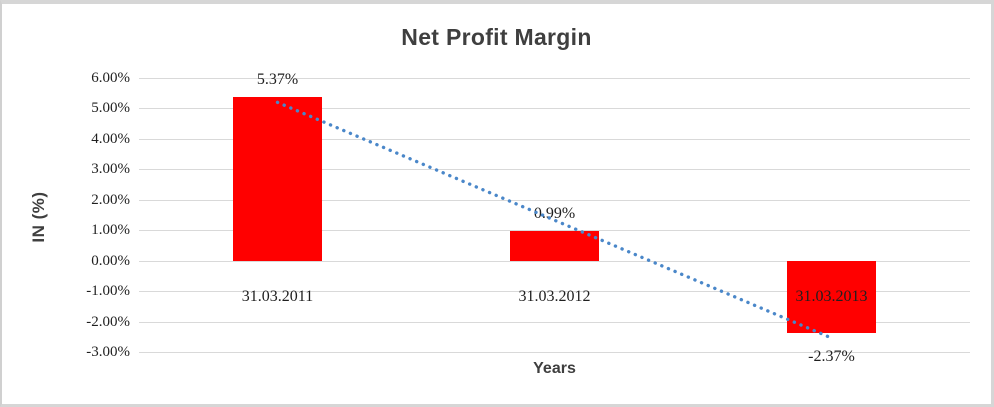 This screenshot has height=407, width=994. What do you see at coordinates (110, 108) in the screenshot?
I see `y-tick-label: 5.00%` at bounding box center [110, 108].